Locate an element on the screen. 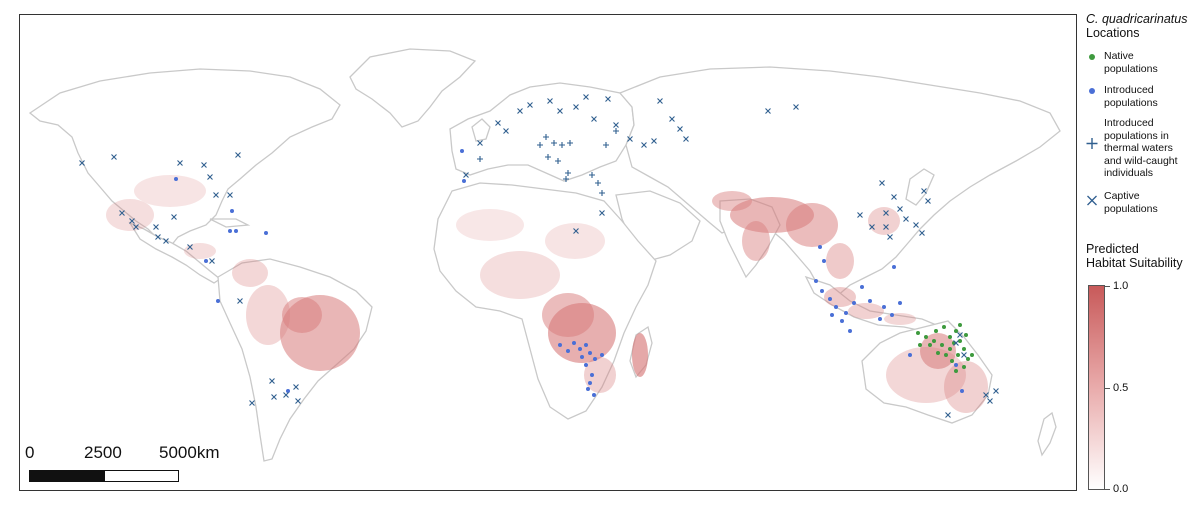 Image resolution: width=1200 pixels, height=510 pixels. legend-species-title: C. quadricarinatus is located at coordinates (1137, 19).